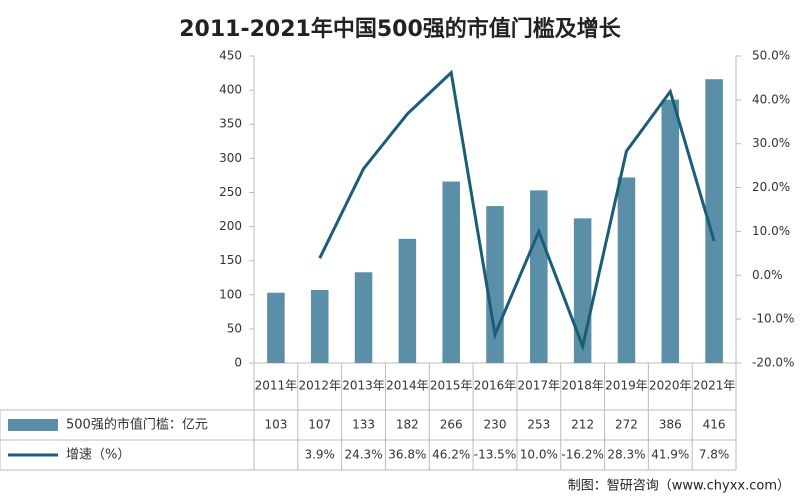 This screenshot has height=500, width=800. Describe the element at coordinates (451, 386) in the screenshot. I see `x-tick-label: 2015年` at that location.